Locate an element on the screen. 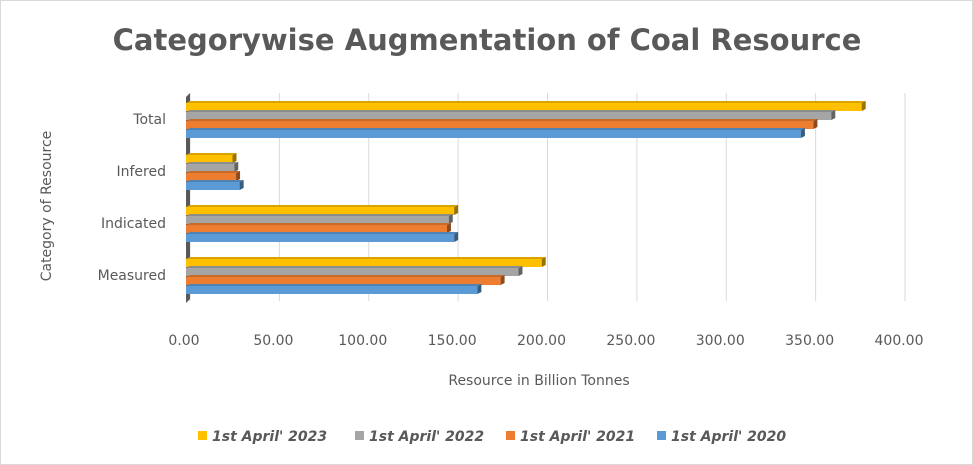 The image size is (973, 465). legend-item: 1st April' 2020 is located at coordinates (721, 437).